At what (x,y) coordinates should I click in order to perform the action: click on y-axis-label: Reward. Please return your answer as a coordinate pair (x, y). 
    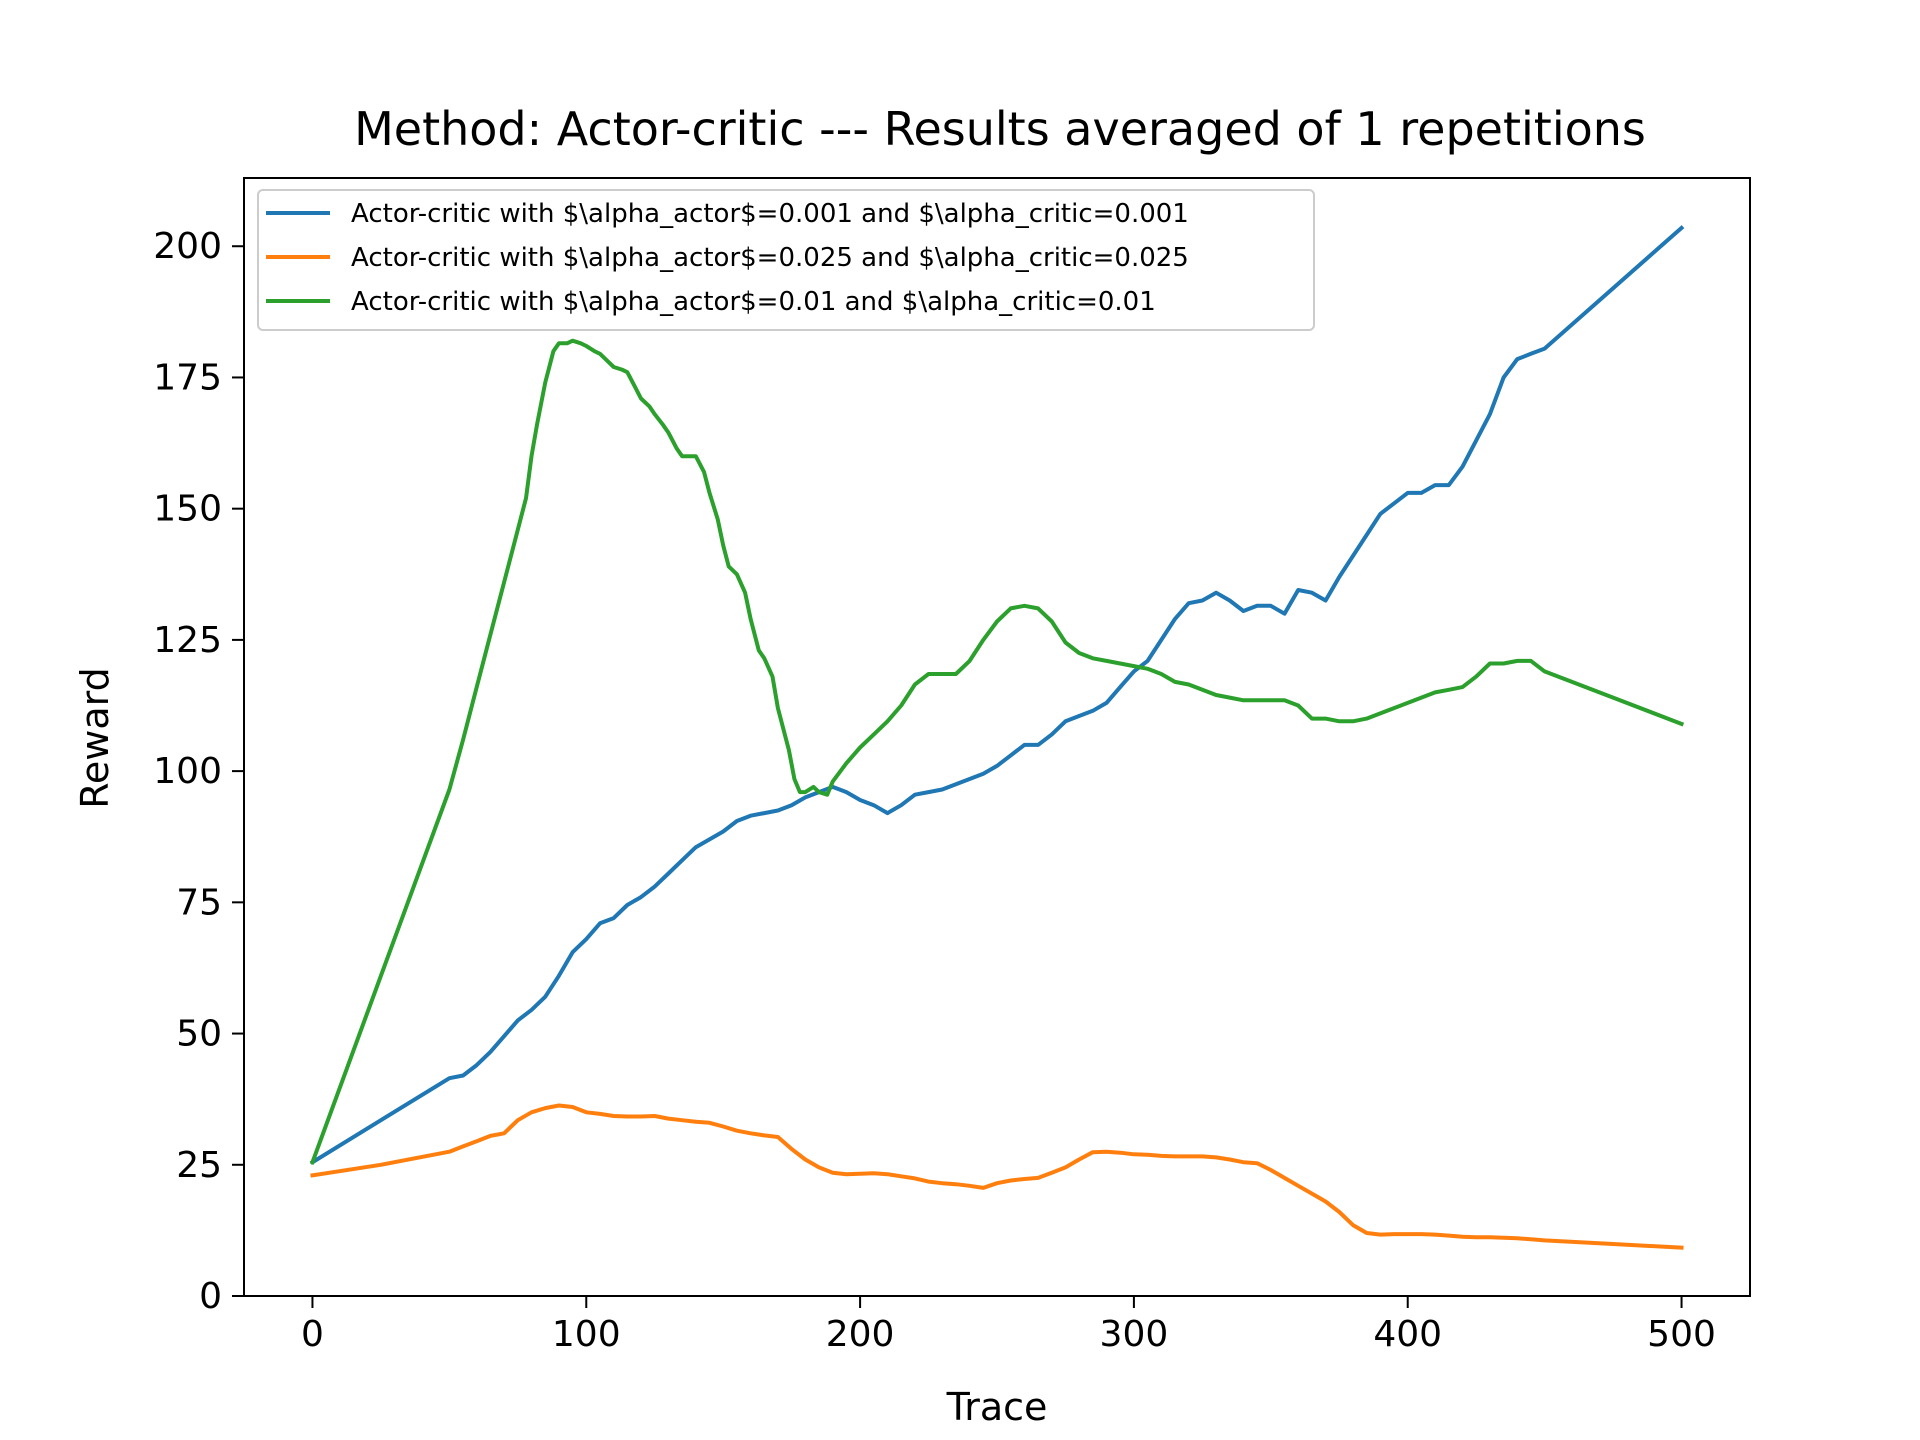
    Looking at the image, I should click on (95, 738).